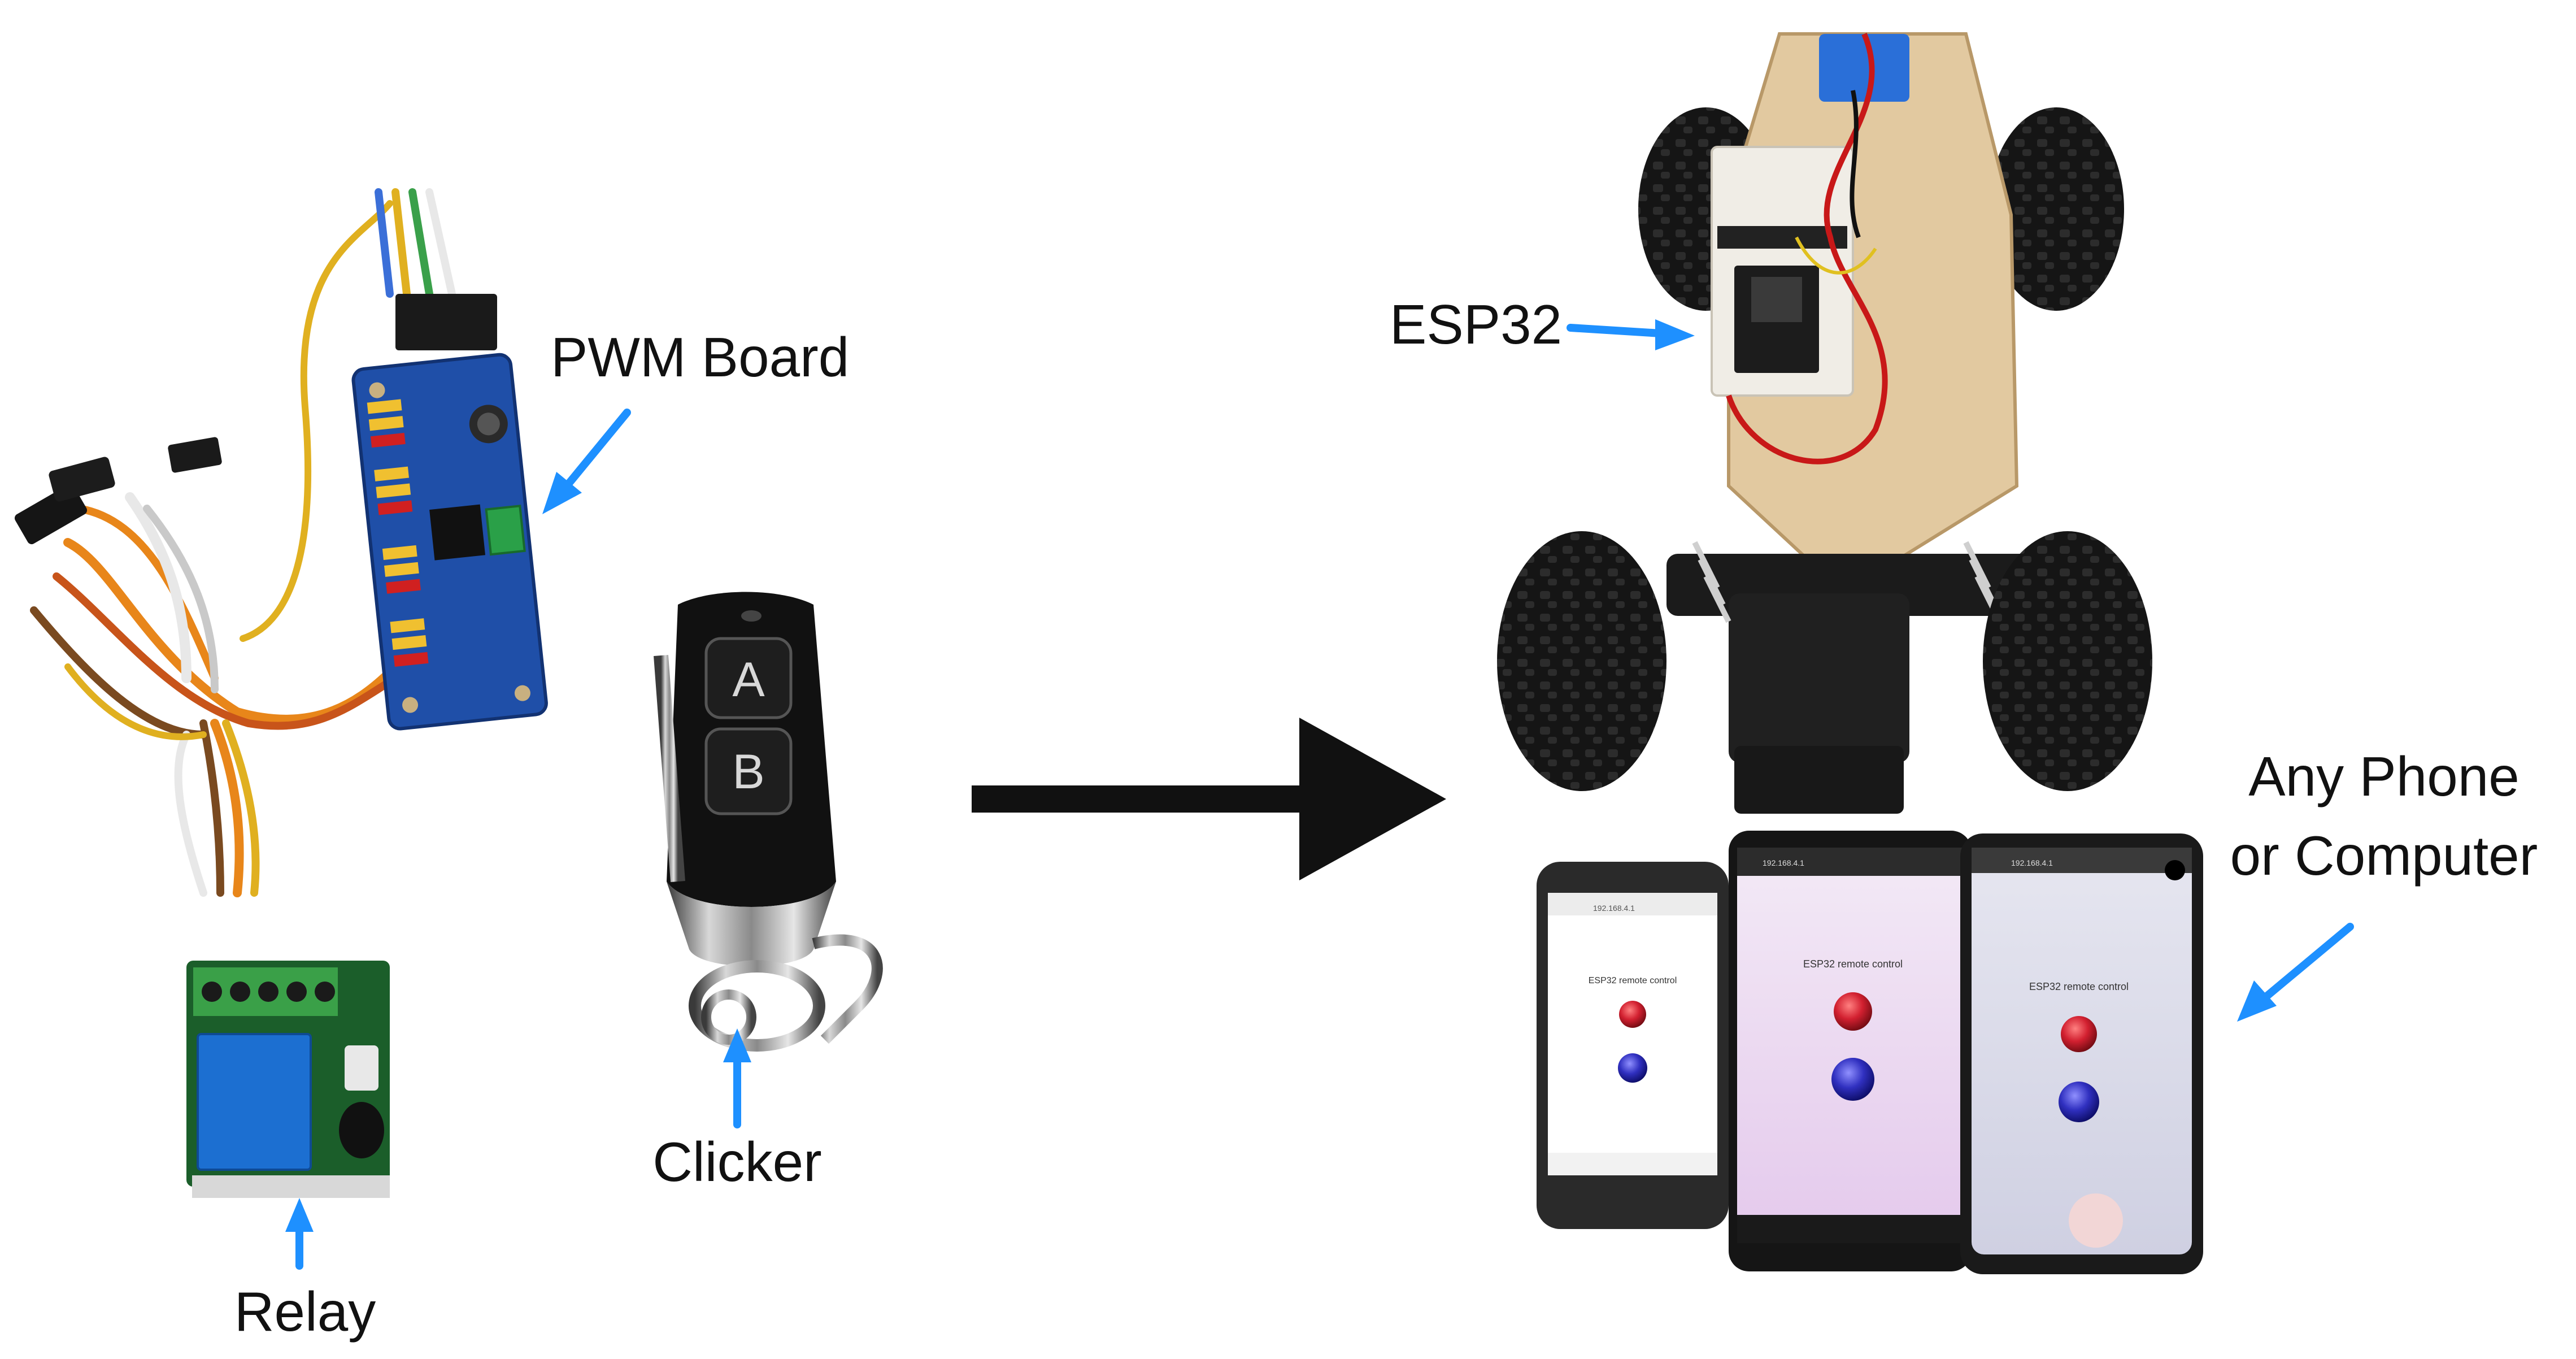 The height and width of the screenshot is (1359, 2576). I want to click on pwm-board-photo, so click(281, 542).